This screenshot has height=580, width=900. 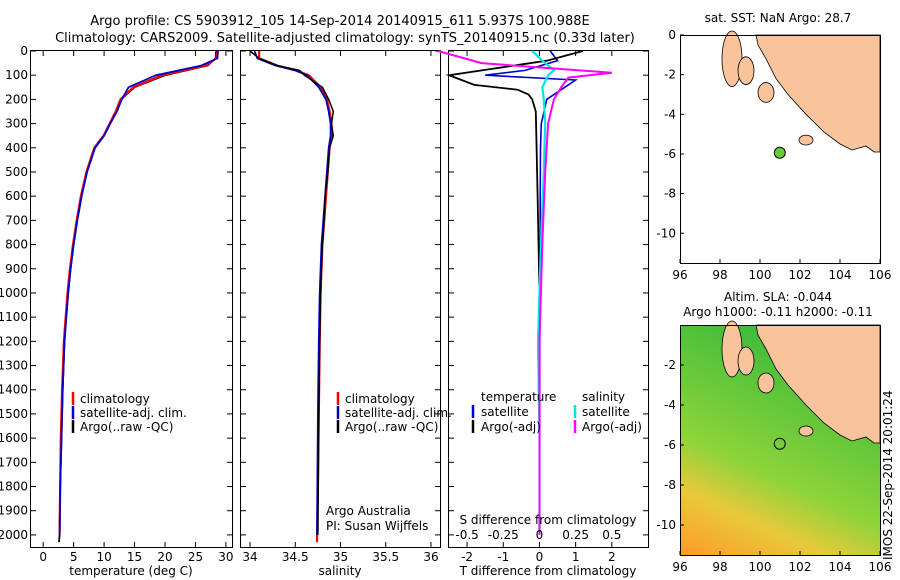 What do you see at coordinates (14, 317) in the screenshot?
I see `y-tick-label: 1100` at bounding box center [14, 317].